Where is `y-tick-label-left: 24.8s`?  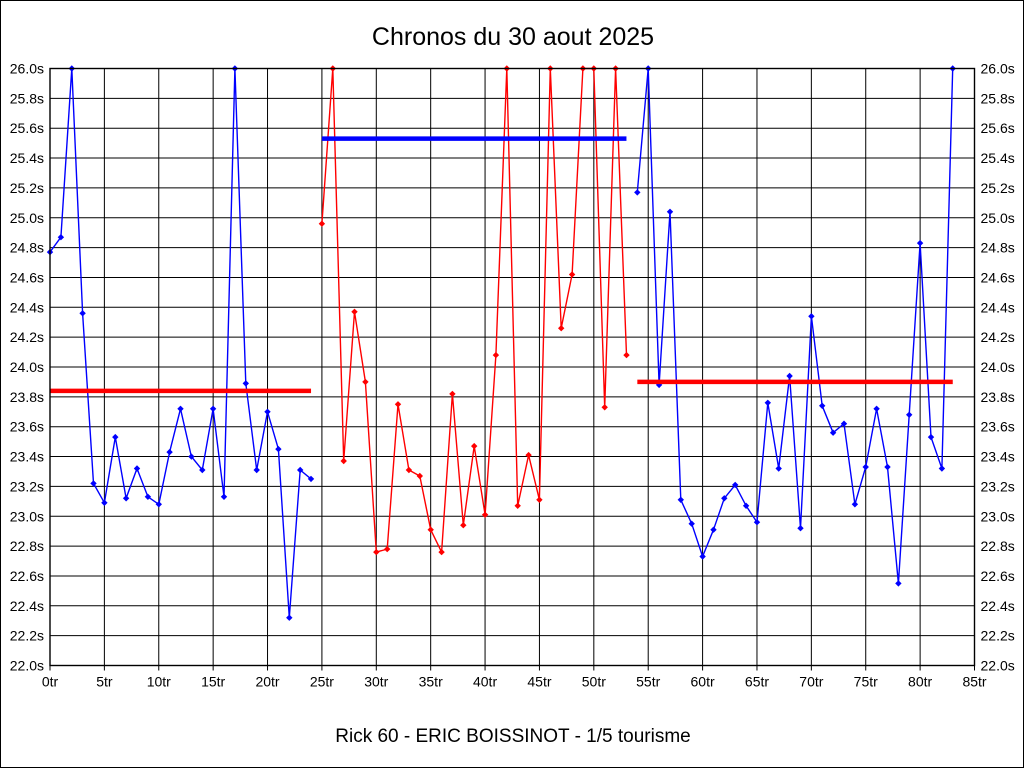 y-tick-label-left: 24.8s is located at coordinates (27, 248).